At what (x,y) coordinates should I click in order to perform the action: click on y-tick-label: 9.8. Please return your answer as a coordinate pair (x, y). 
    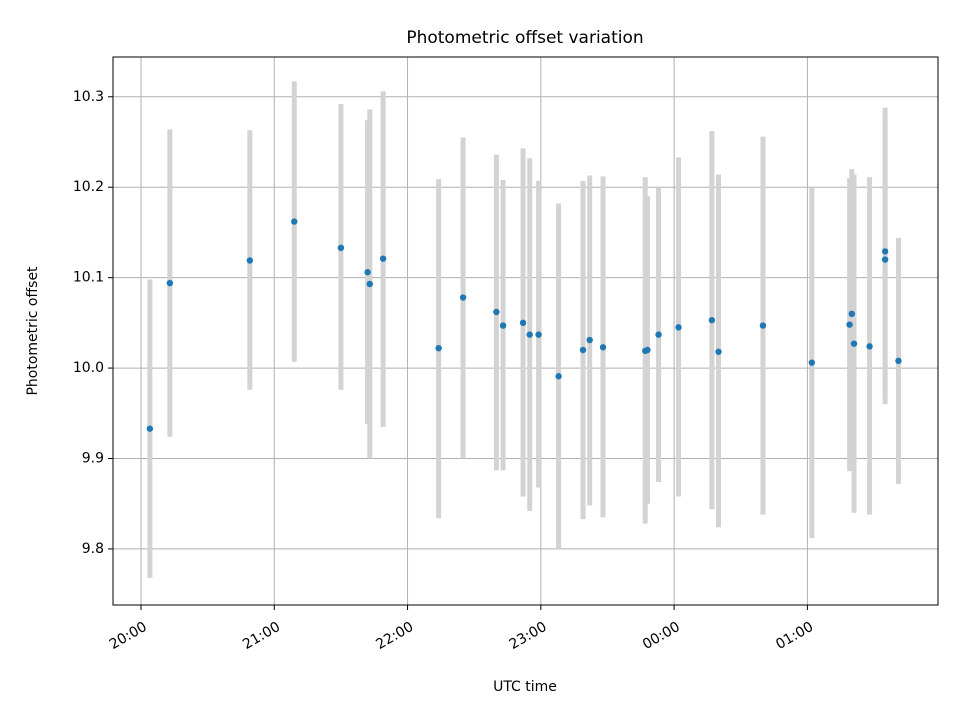
    Looking at the image, I should click on (93, 549).